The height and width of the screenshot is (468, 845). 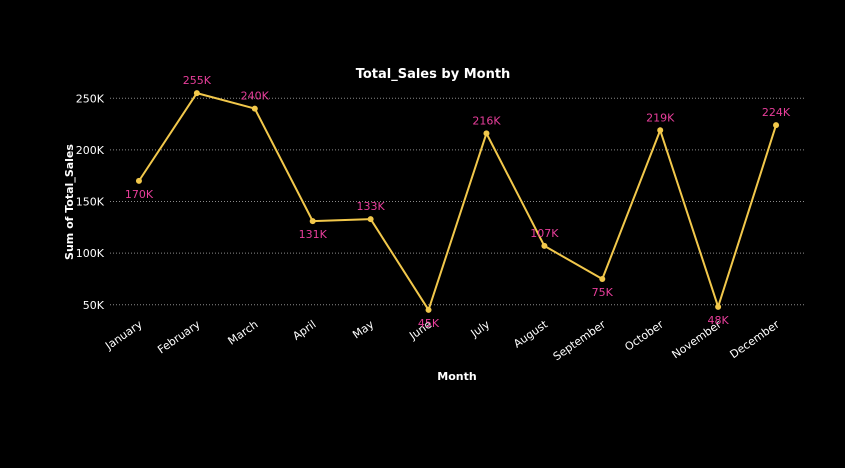 What do you see at coordinates (433, 74) in the screenshot?
I see `chart-title: Total_Sales by Month` at bounding box center [433, 74].